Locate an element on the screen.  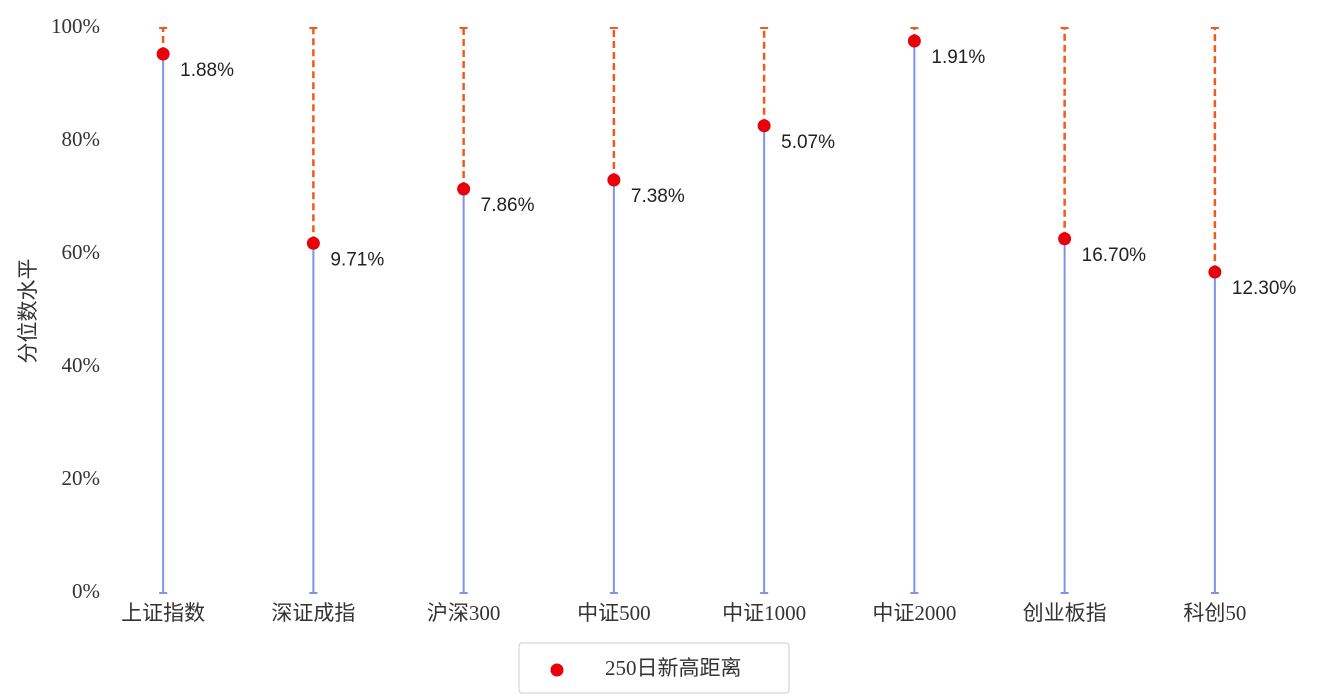
data-label: 12.30% is located at coordinates (1264, 288).